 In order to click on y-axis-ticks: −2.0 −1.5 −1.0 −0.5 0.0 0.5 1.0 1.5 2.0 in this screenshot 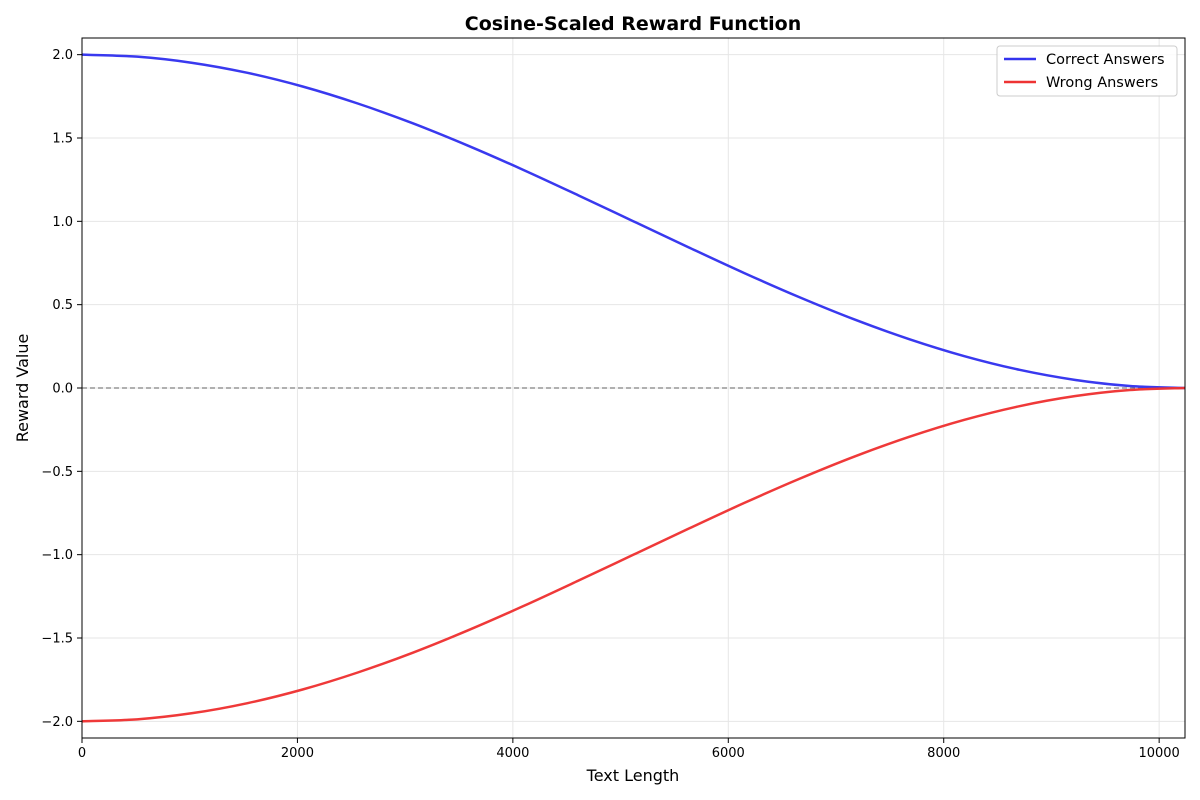, I will do `click(61, 389)`.